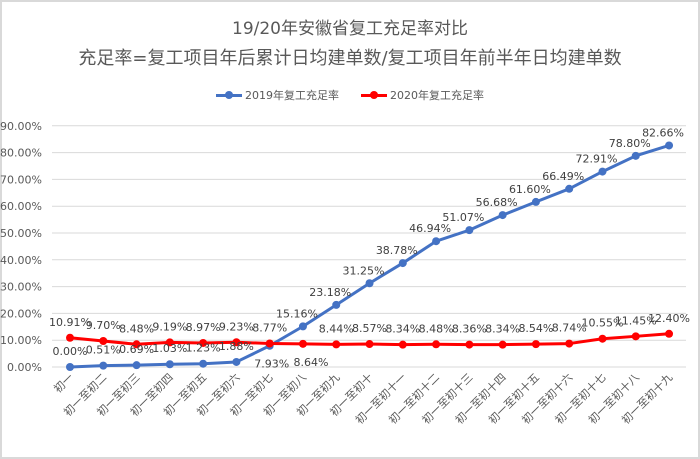  What do you see at coordinates (21, 313) in the screenshot?
I see `y-tick-label: 20.00%` at bounding box center [21, 313].